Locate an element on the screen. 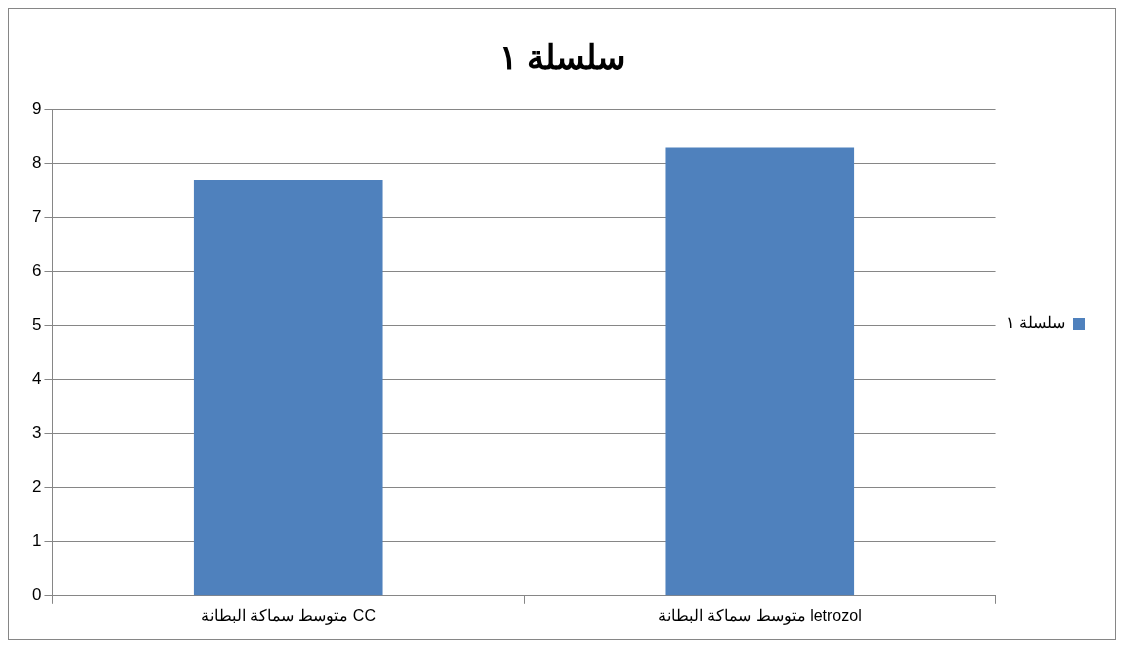 The width and height of the screenshot is (1126, 650). y-tick-label: 6 is located at coordinates (36, 271).